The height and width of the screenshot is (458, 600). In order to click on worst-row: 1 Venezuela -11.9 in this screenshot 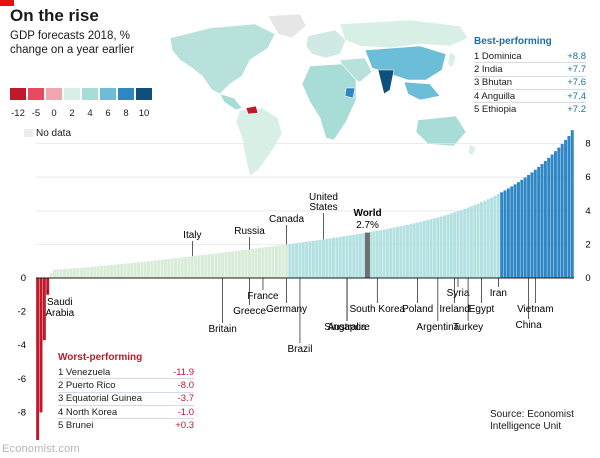, I will do `click(126, 373)`.